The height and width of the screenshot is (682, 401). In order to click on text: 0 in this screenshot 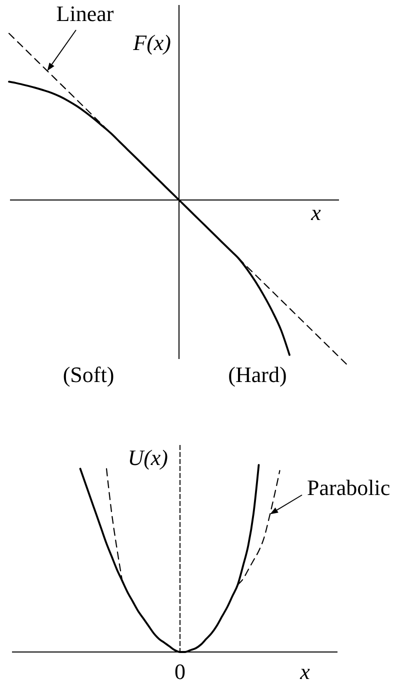, I will do `click(180, 670)`.